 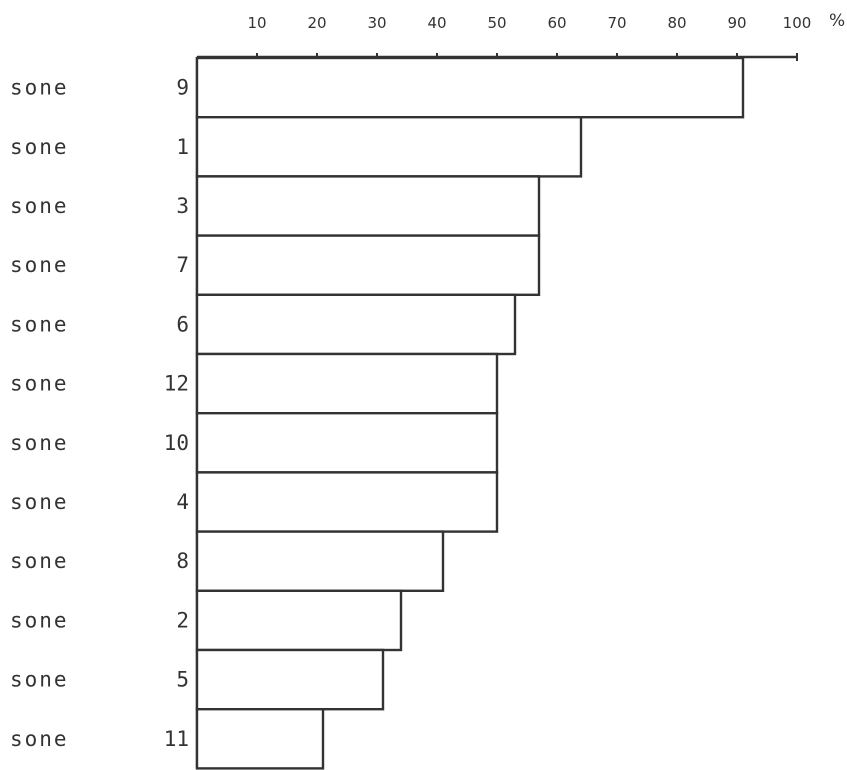 I want to click on x-tick-label: 100, so click(x=797, y=23).